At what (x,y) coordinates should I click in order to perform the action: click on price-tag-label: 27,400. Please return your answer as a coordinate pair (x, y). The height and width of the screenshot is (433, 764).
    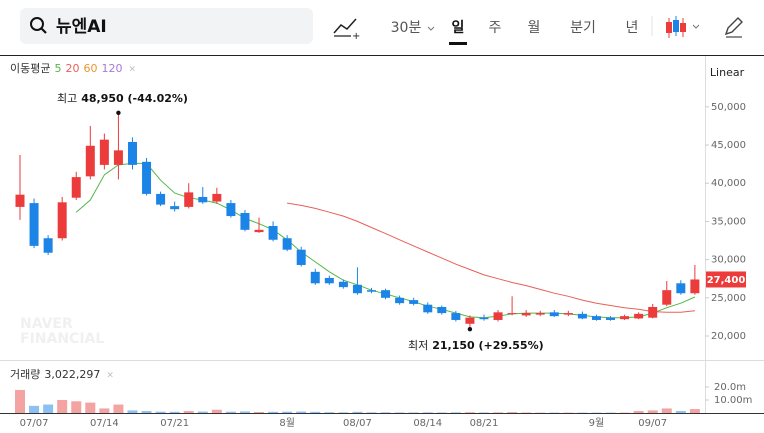
    Looking at the image, I should click on (726, 280).